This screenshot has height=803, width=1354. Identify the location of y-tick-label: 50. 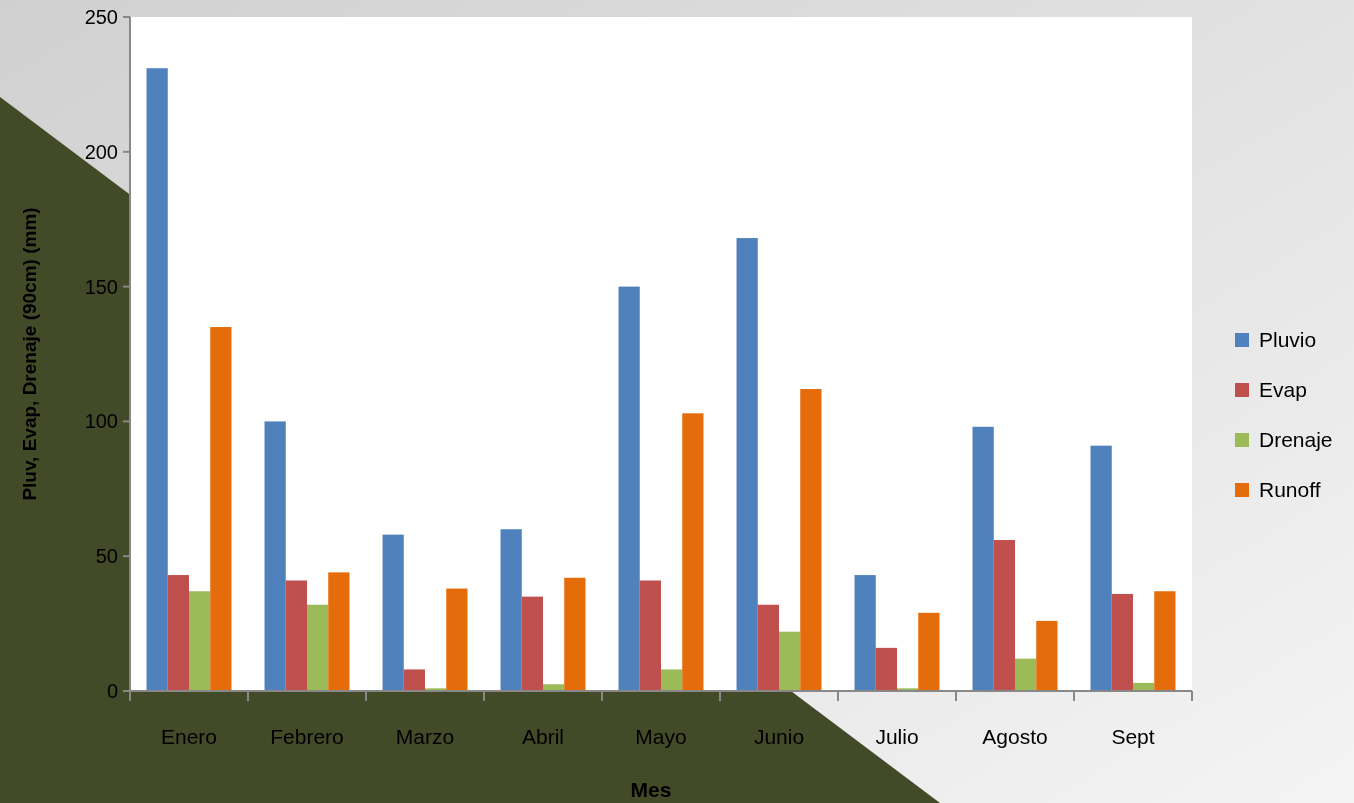
(106, 556).